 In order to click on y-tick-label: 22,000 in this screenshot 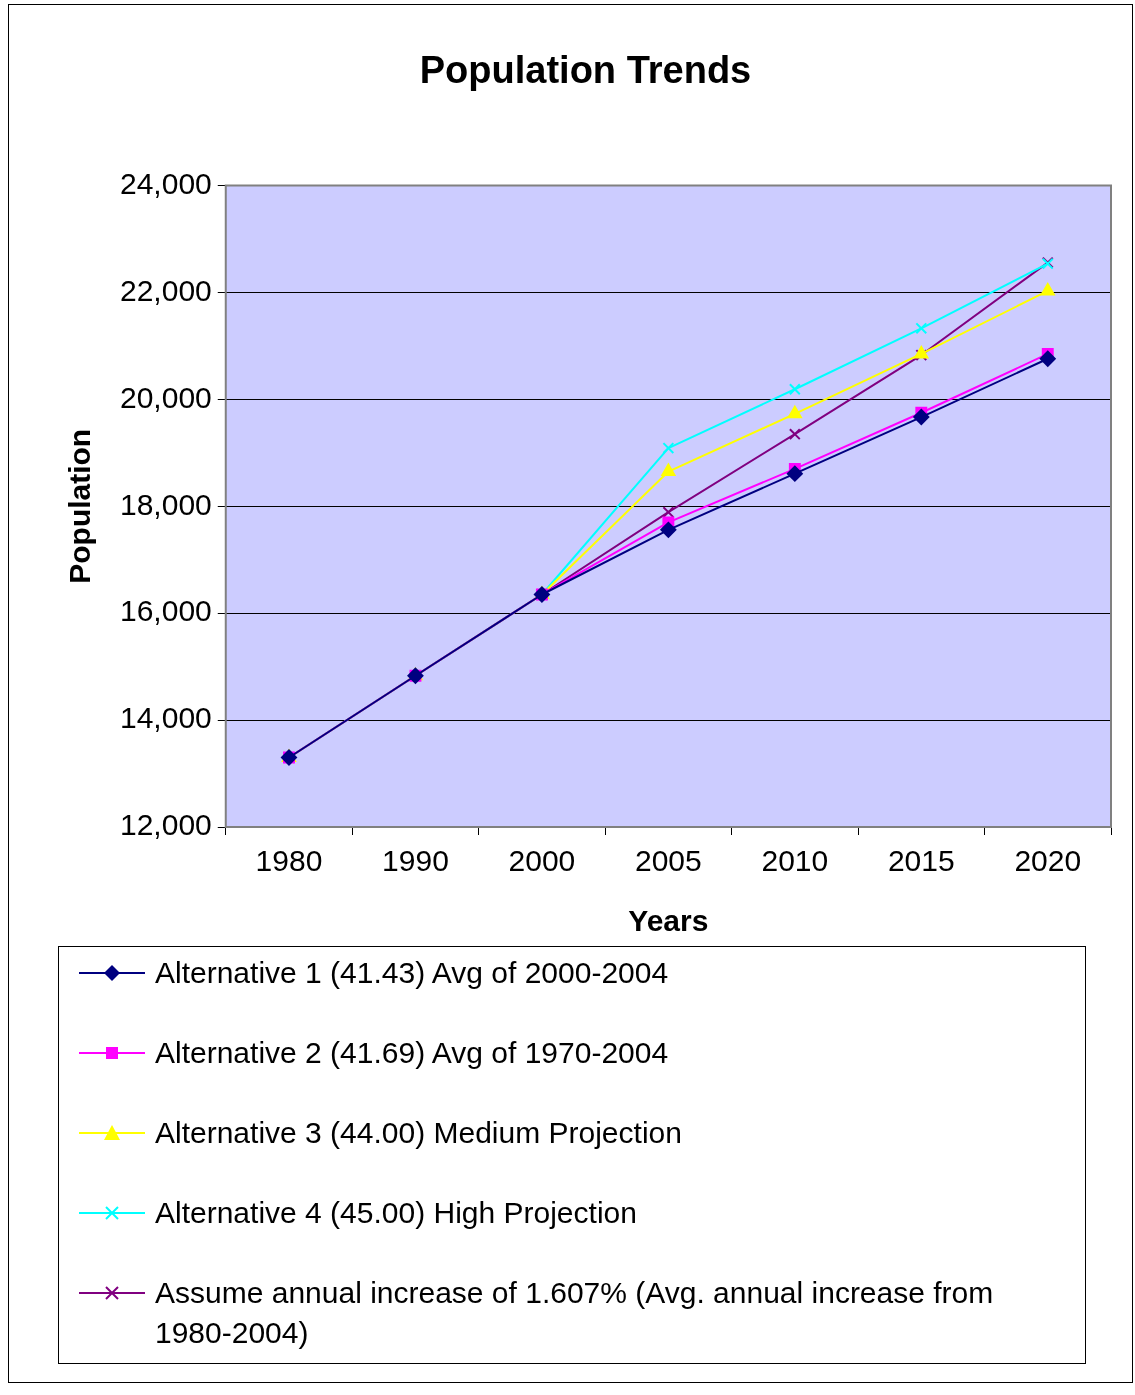, I will do `click(165, 290)`.